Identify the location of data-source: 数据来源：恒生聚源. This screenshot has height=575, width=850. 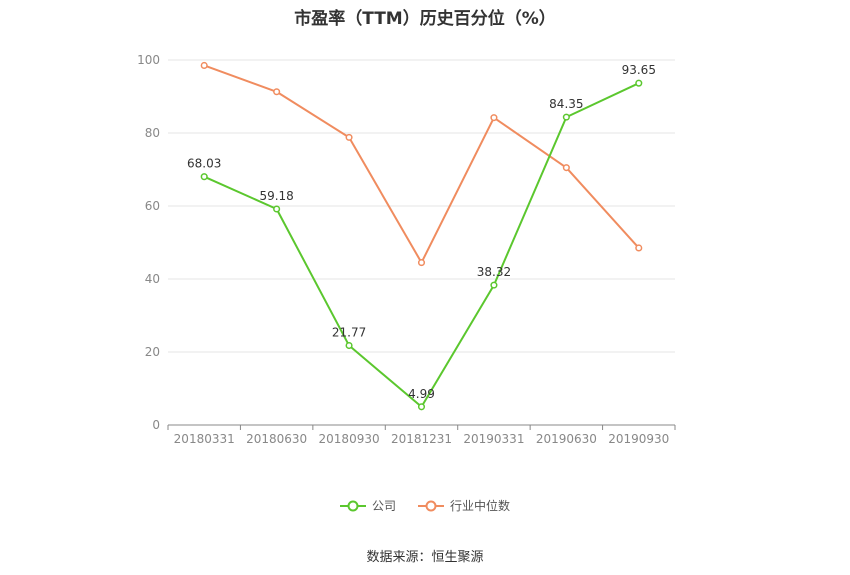
(425, 557).